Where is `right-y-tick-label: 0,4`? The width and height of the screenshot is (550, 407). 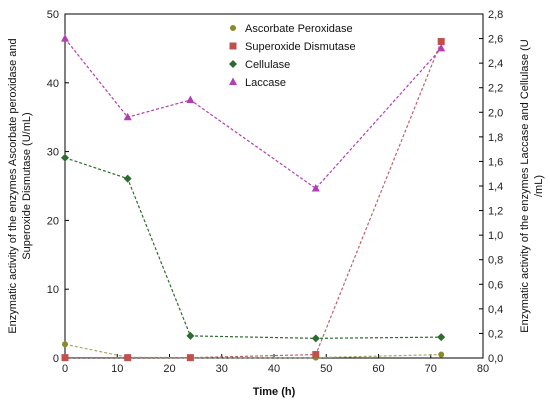
right-y-tick-label: 0,4 is located at coordinates (495, 310).